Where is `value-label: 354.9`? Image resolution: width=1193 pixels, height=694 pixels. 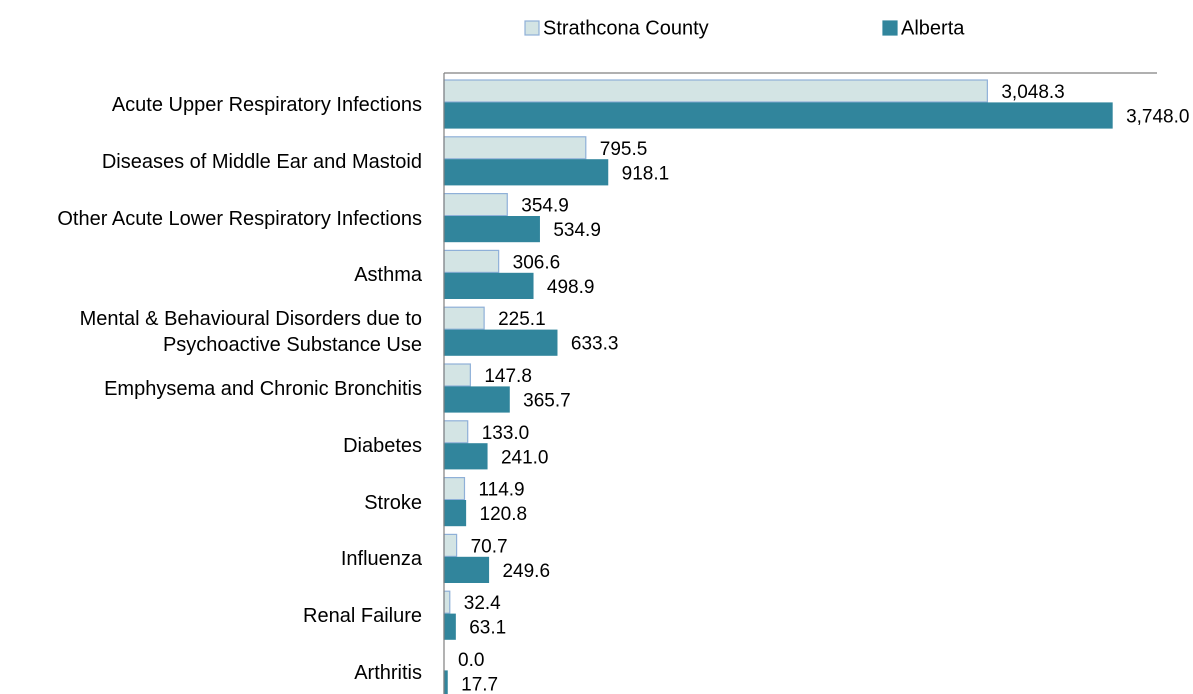
value-label: 354.9 is located at coordinates (545, 206).